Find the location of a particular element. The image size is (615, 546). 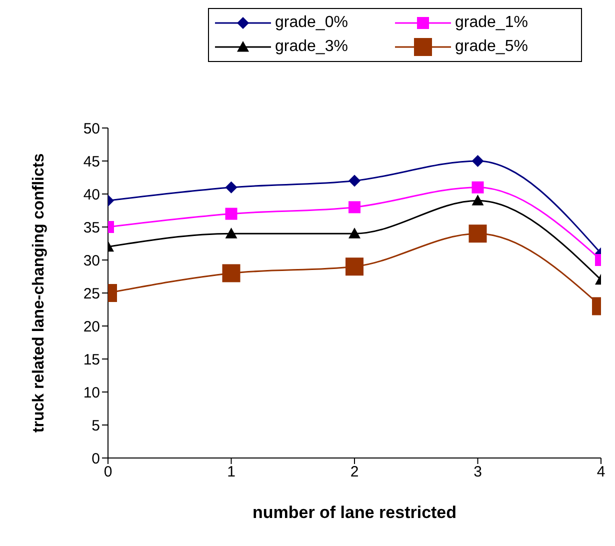

x-tick-label: 3 is located at coordinates (478, 472).